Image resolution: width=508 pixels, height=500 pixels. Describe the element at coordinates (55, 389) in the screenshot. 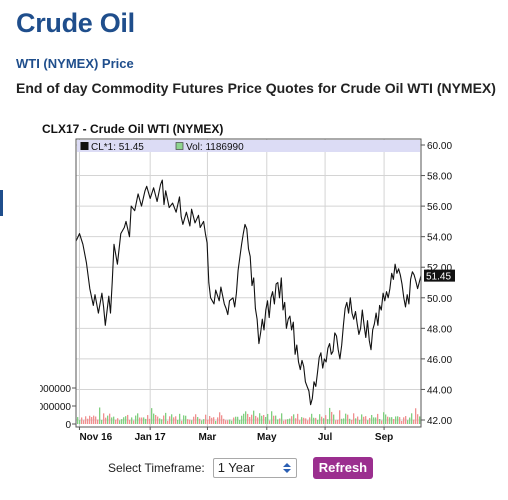

I see `volume-tick-label: 4000000` at that location.